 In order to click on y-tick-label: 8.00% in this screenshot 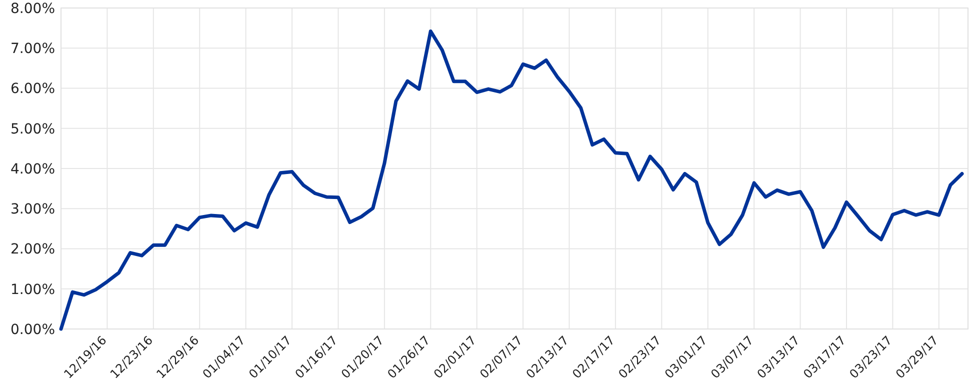, I will do `click(32, 8)`.